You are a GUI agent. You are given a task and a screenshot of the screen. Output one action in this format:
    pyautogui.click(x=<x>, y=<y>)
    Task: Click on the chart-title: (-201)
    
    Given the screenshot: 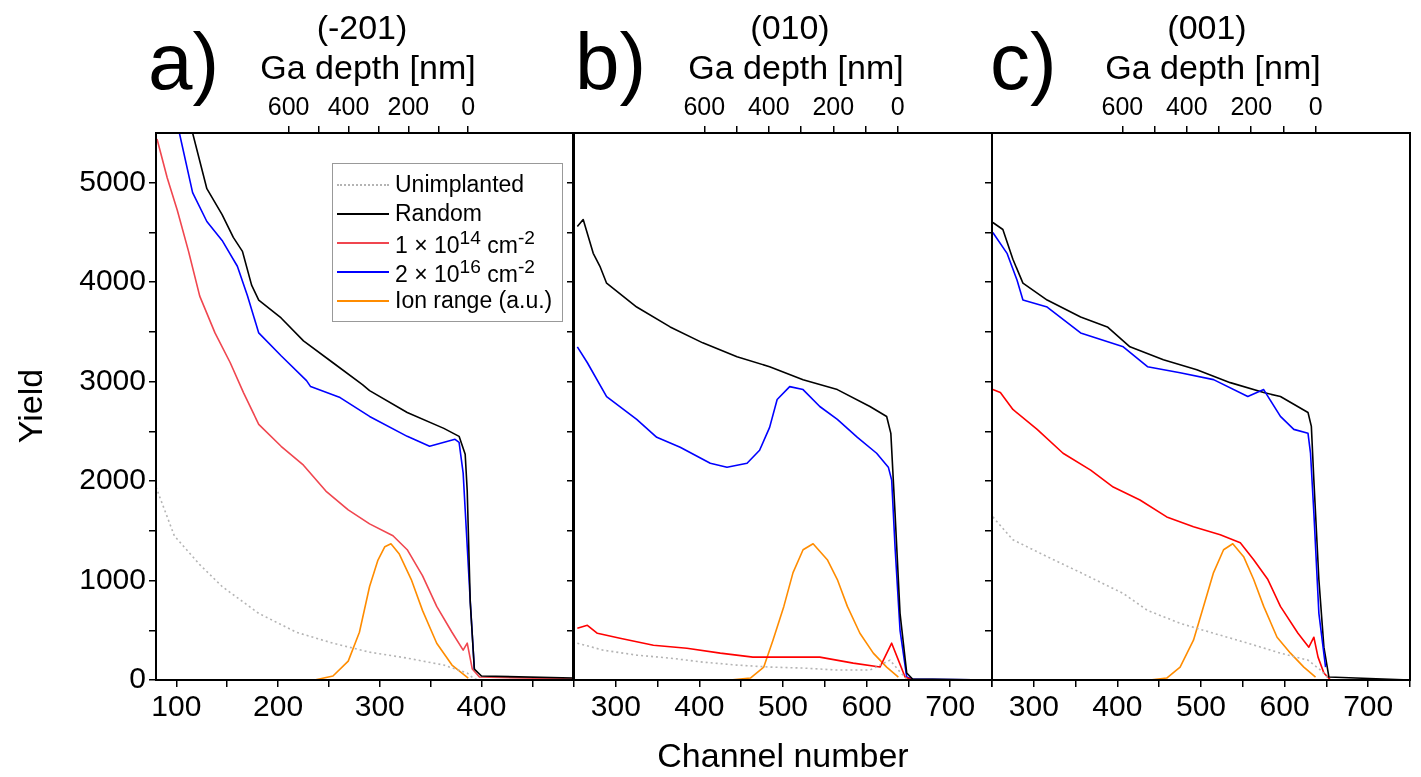 What is the action you would take?
    pyautogui.click(x=362, y=27)
    